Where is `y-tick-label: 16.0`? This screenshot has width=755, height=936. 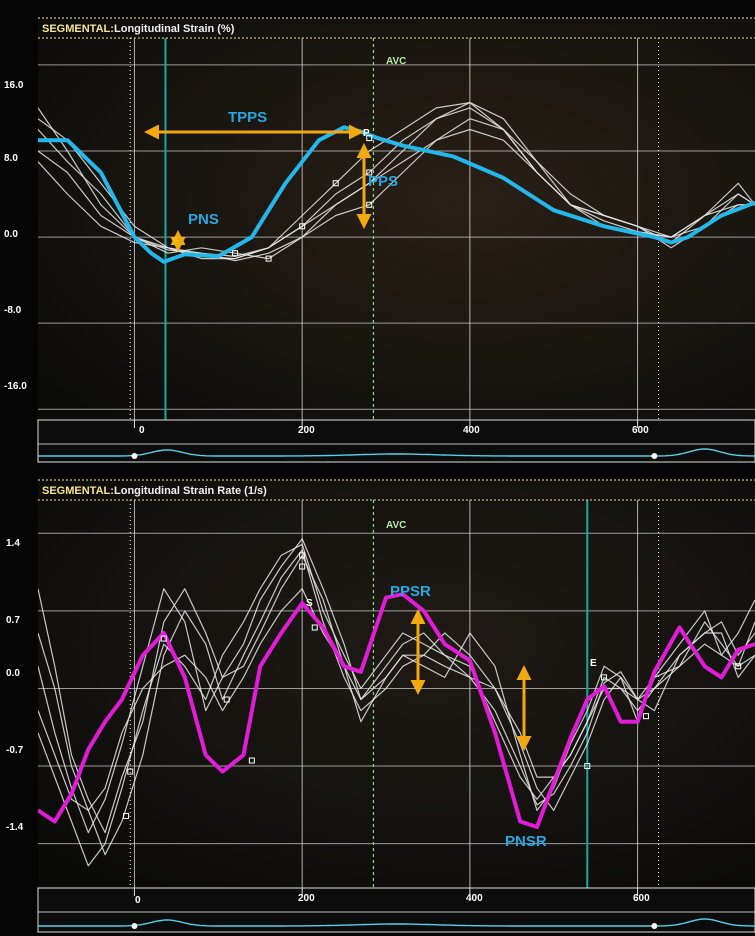
y-tick-label: 16.0 is located at coordinates (14, 85).